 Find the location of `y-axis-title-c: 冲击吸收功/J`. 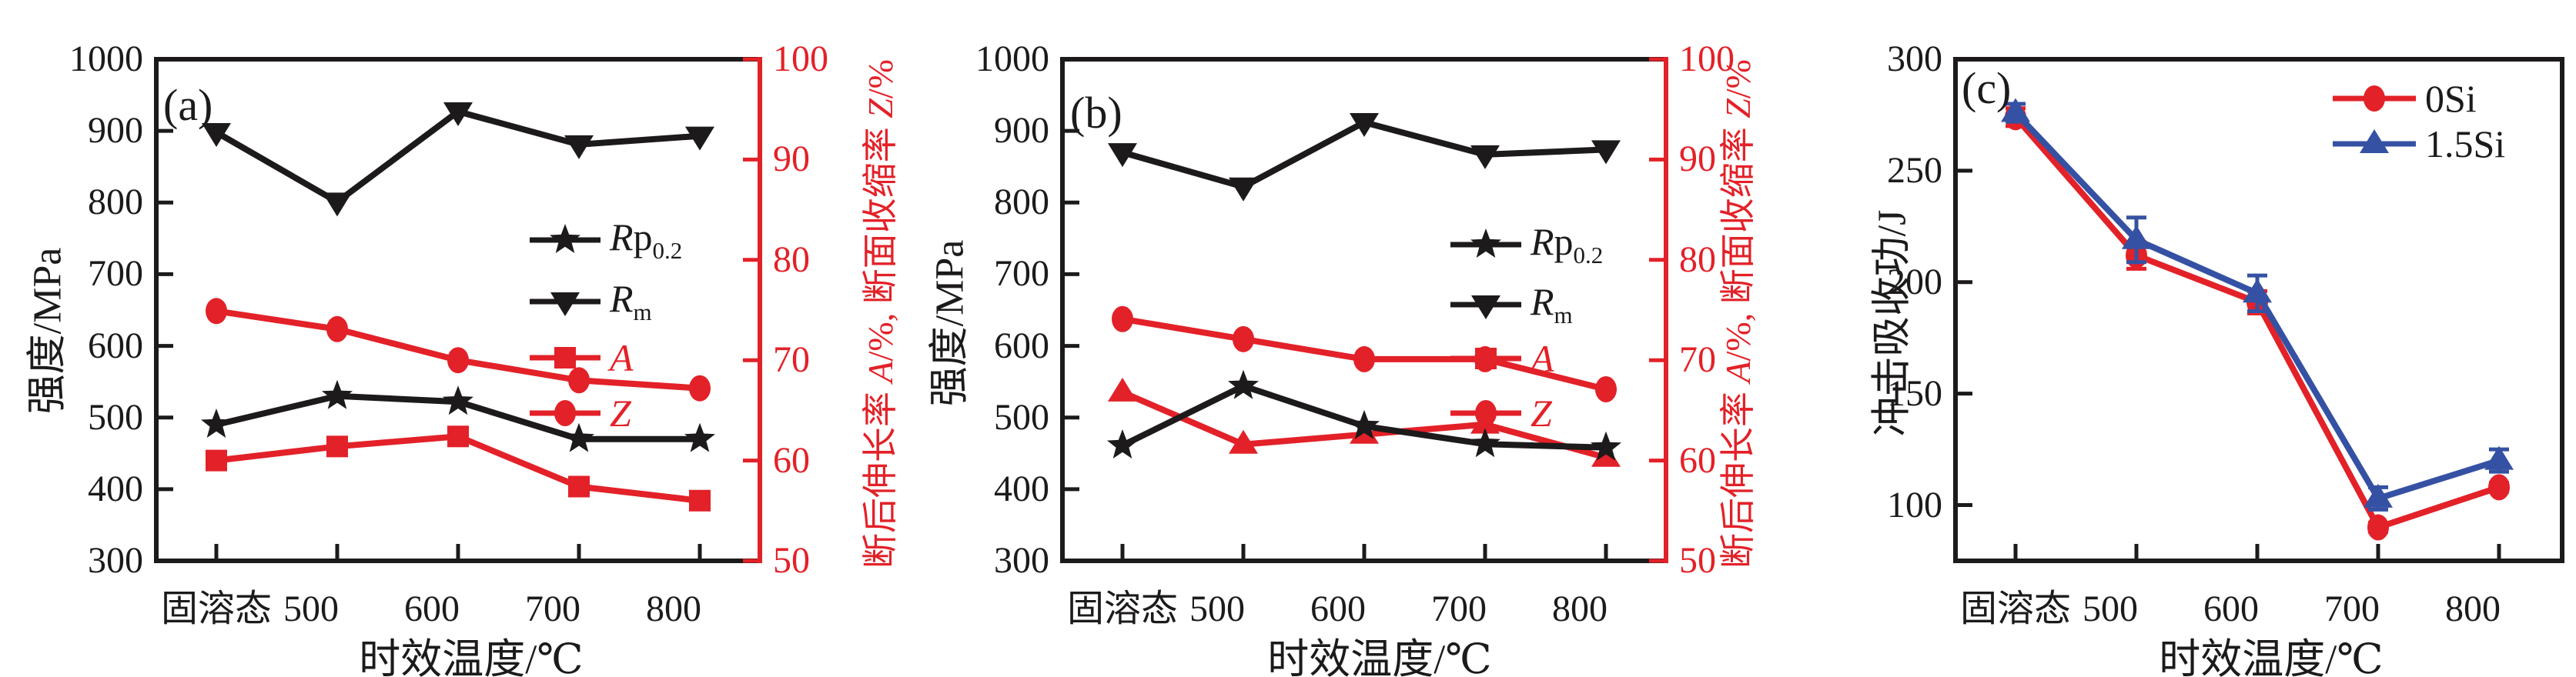

y-axis-title-c: 冲击吸收功/J is located at coordinates (1893, 323).